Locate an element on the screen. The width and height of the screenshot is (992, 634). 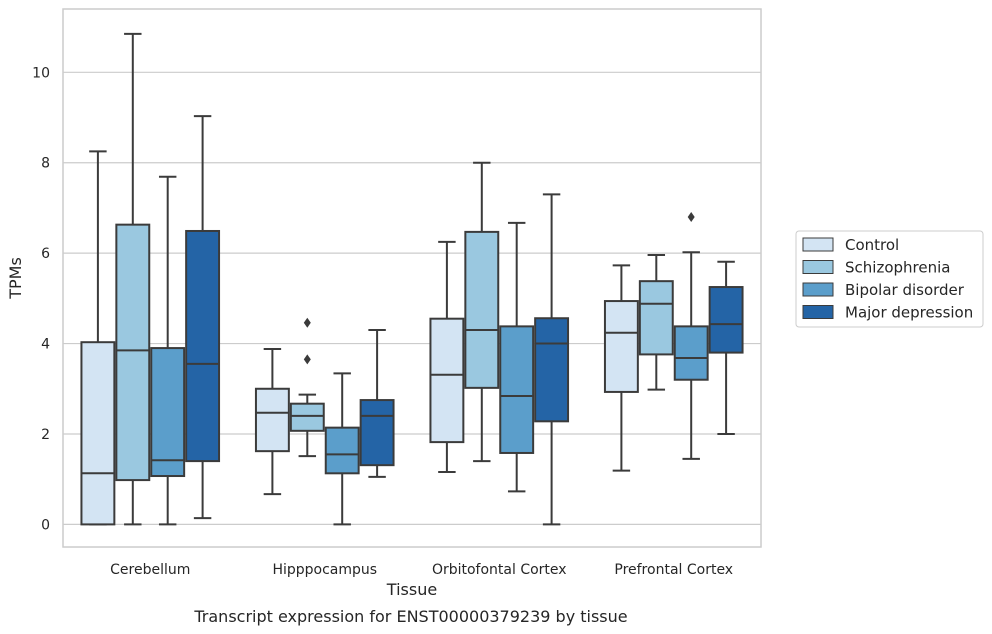
y-tick-label: 4 is located at coordinates (45, 345).